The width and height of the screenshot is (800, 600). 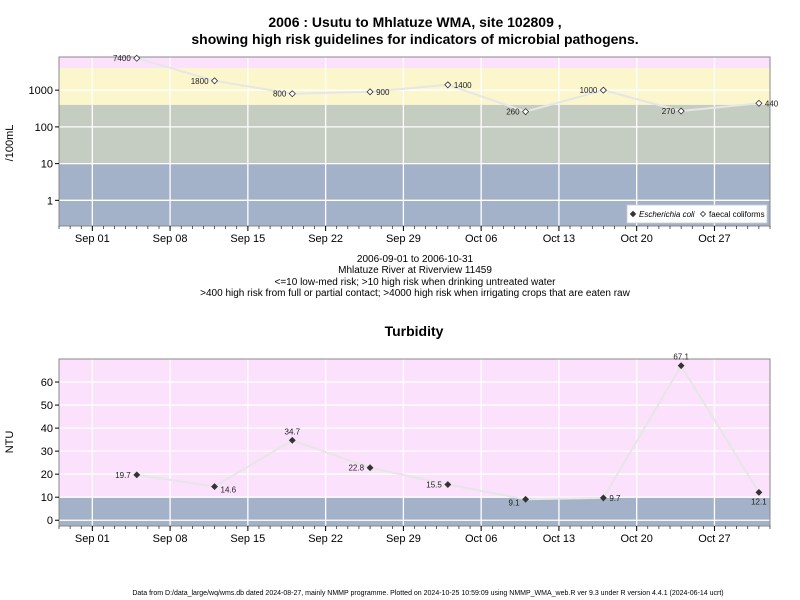 I want to click on chart1-xtick-label-1: Sep 08, so click(x=170, y=239).